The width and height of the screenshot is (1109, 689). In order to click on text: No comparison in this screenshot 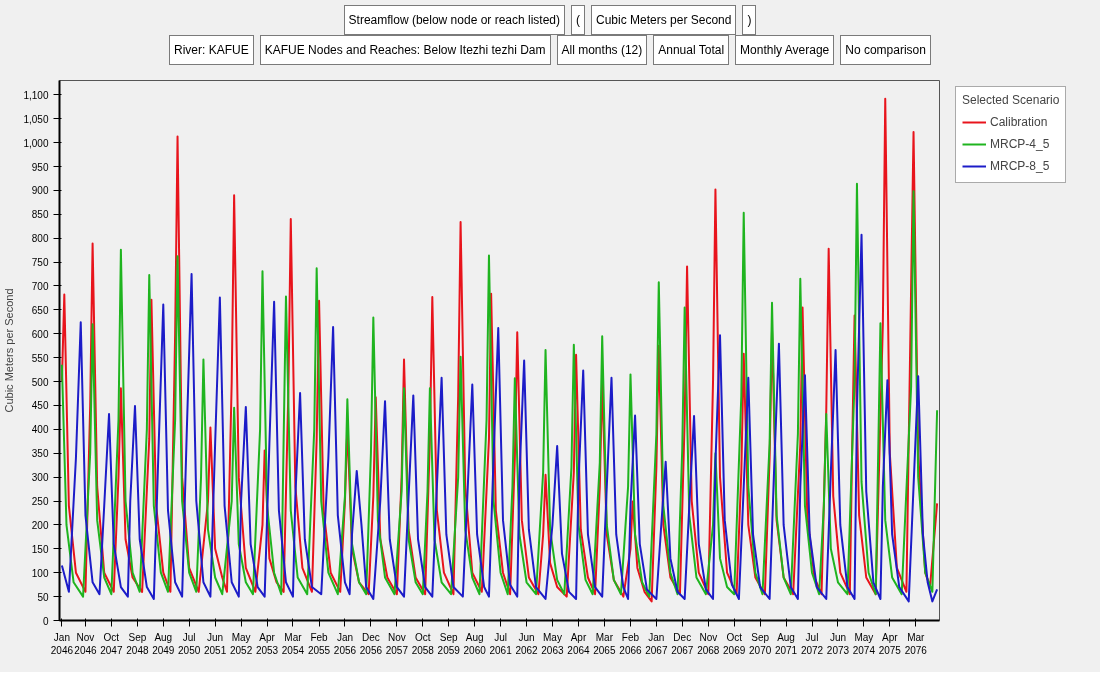, I will do `click(885, 50)`.